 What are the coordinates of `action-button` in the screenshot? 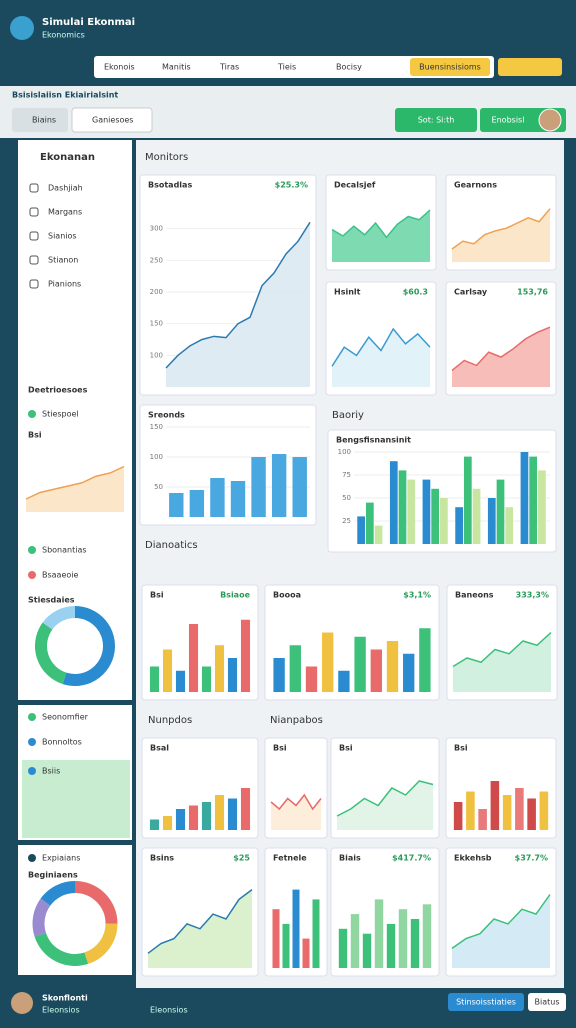 It's located at (436, 120).